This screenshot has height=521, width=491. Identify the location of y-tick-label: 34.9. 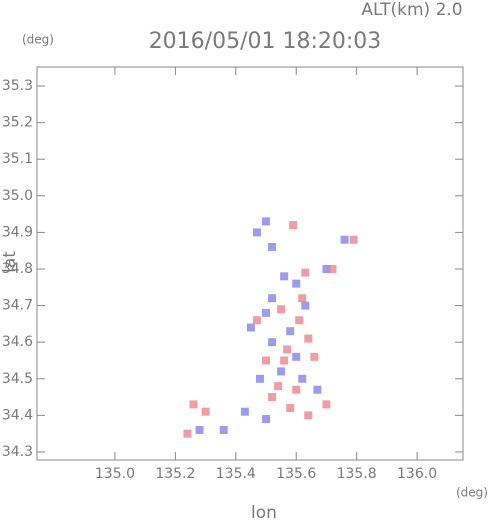
(17, 232).